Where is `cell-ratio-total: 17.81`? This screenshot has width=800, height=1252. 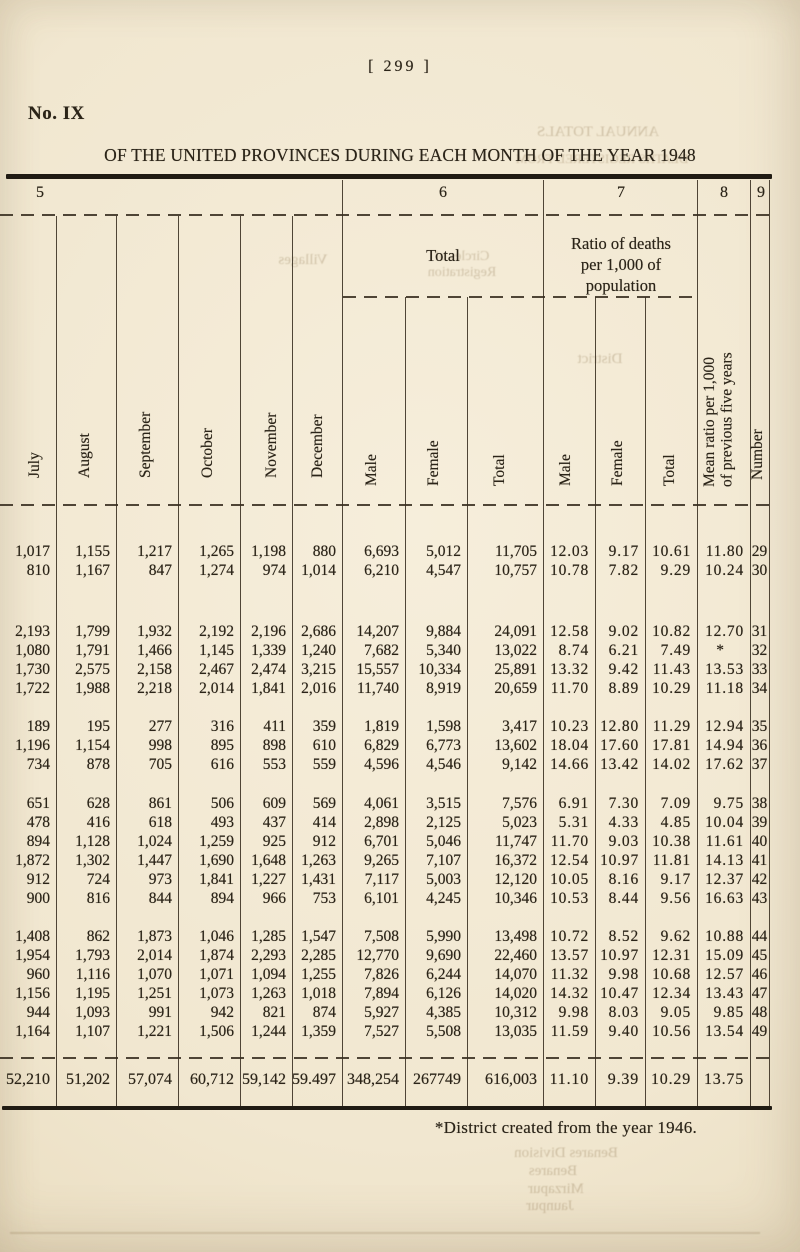 cell-ratio-total: 17.81 is located at coordinates (671, 745).